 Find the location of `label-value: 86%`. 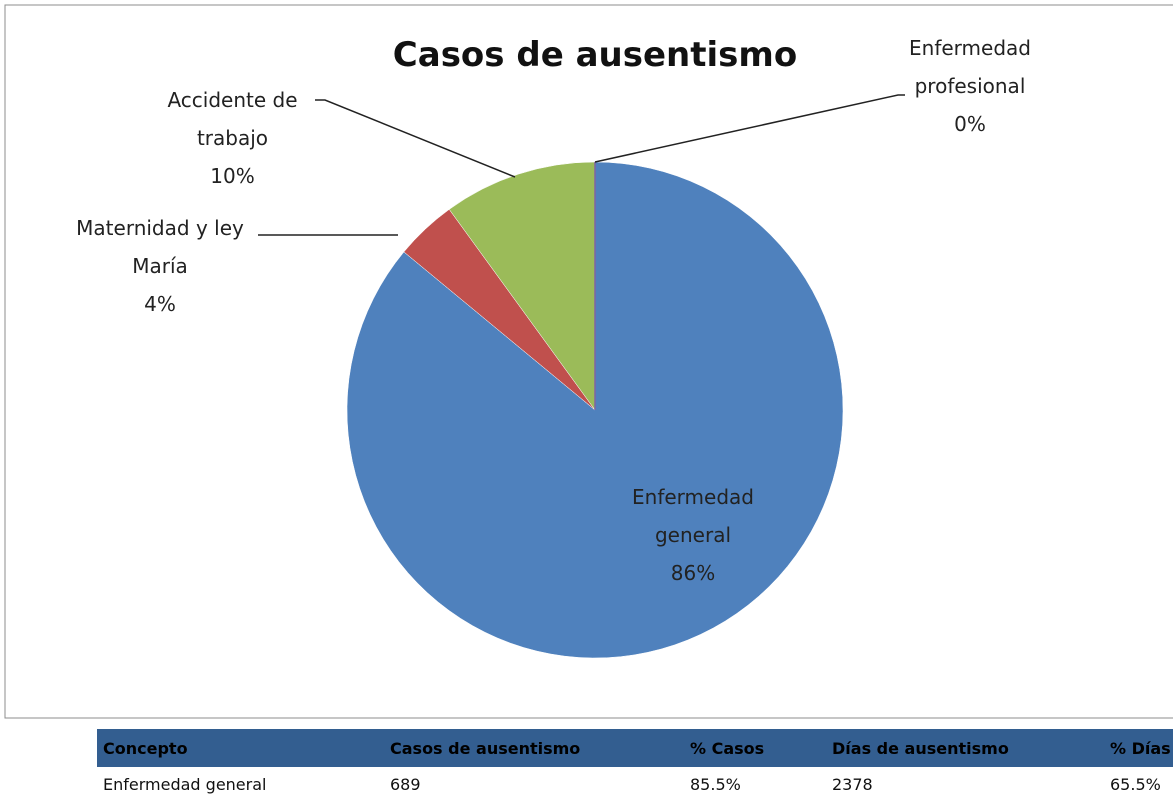

label-value: 86% is located at coordinates (693, 573).